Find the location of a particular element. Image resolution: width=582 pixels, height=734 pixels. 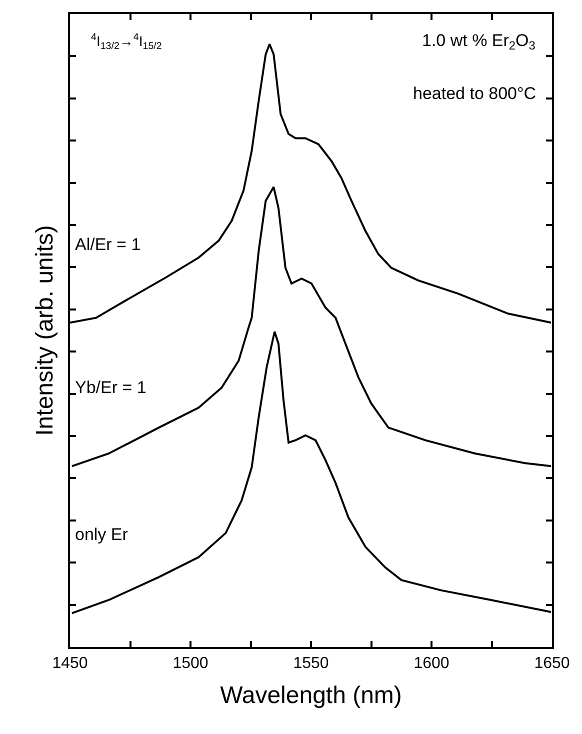

annotation: heated to 800°C is located at coordinates (474, 93).